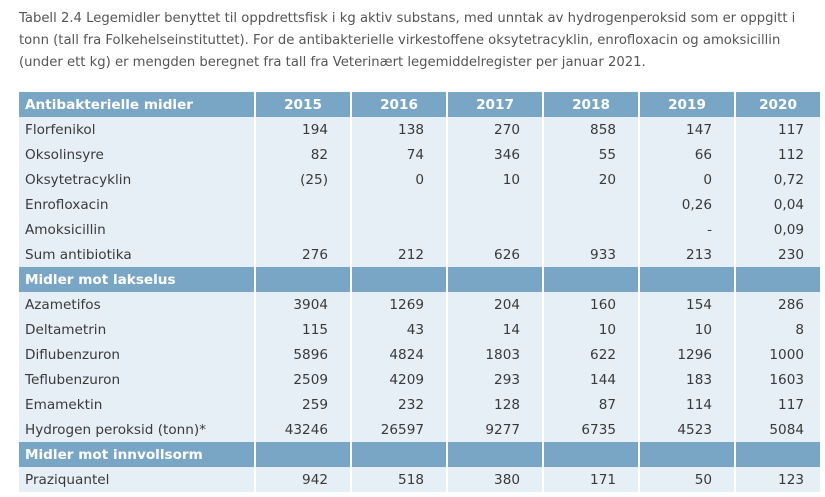 The image size is (825, 497). I want to click on value-cell: 183, so click(687, 379).